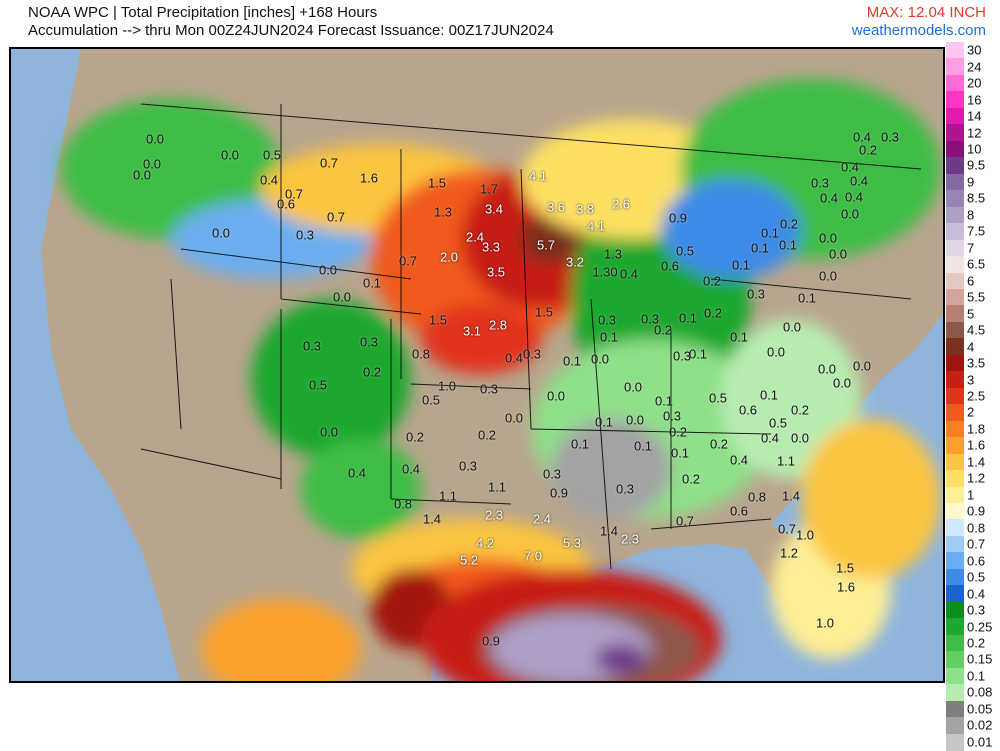 Image resolution: width=1000 pixels, height=751 pixels. Describe the element at coordinates (976, 511) in the screenshot. I see `legend-label: 0.9` at that location.